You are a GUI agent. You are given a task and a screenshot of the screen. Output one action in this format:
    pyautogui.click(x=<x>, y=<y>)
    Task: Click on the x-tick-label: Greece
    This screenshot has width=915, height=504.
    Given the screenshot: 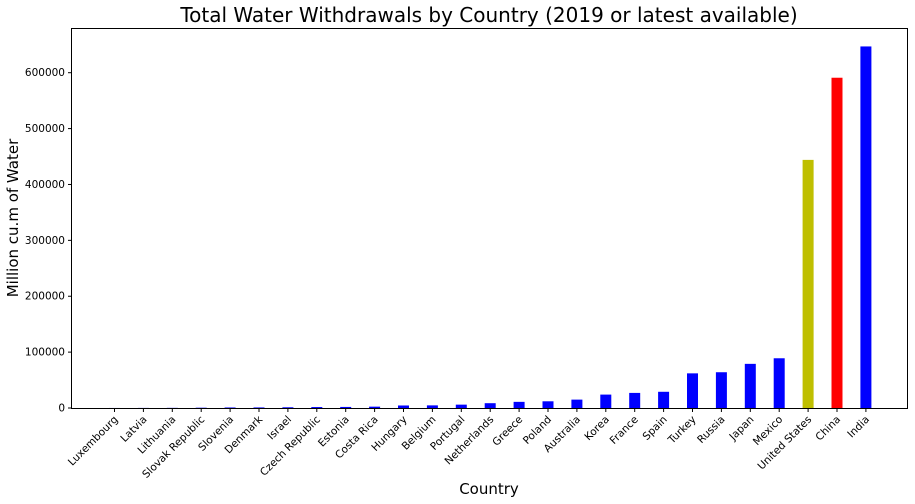 What is the action you would take?
    pyautogui.click(x=507, y=431)
    